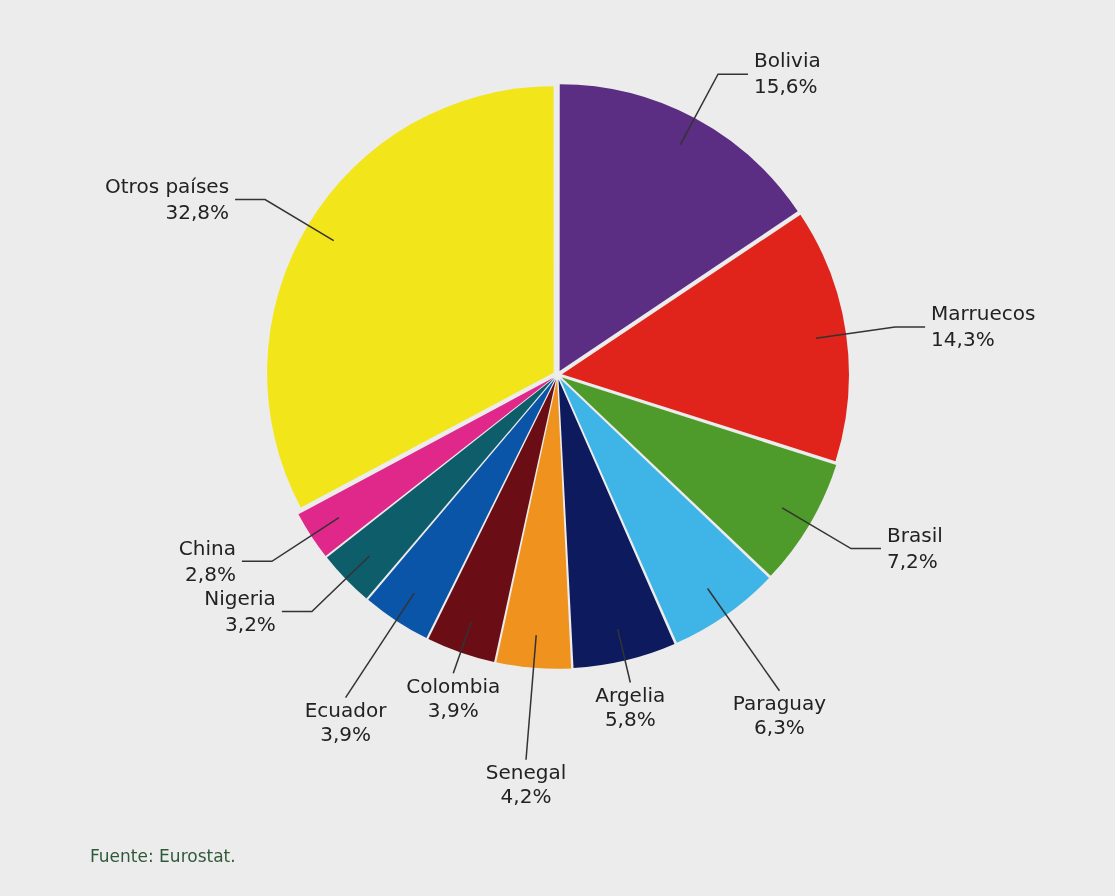 The width and height of the screenshot is (1115, 896). I want to click on slice-label: China, so click(207, 547).